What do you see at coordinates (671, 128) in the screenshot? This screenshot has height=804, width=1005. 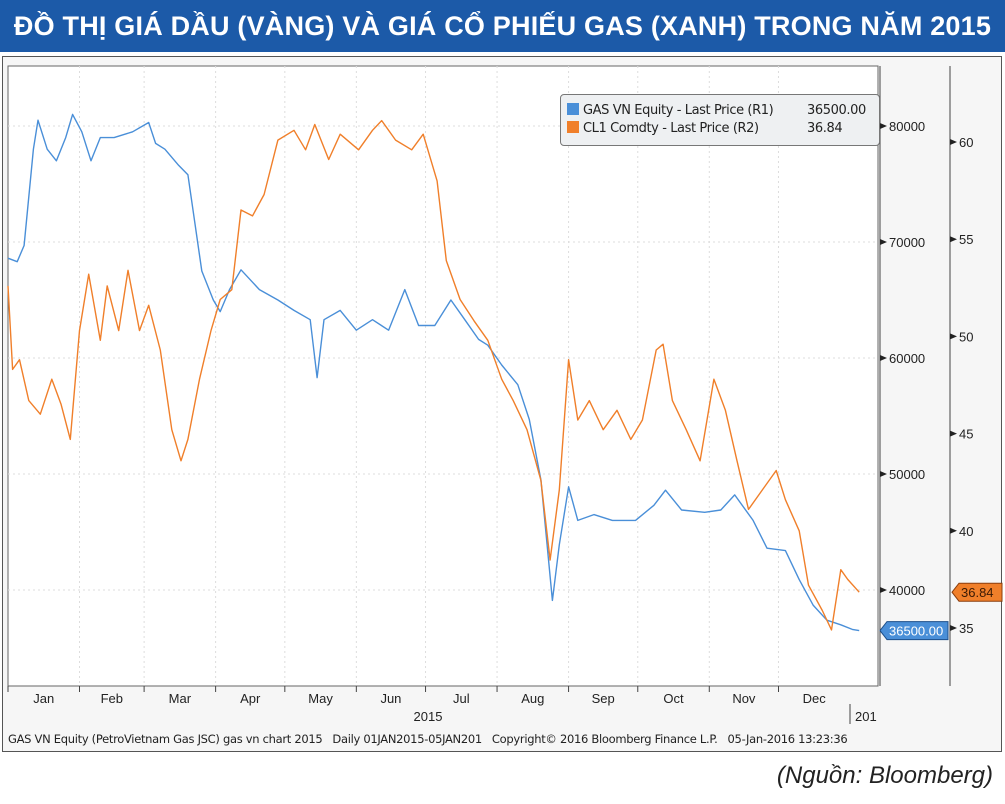 I see `legend-label-oil: CL1 Comdty - Last Price (R2)` at bounding box center [671, 128].